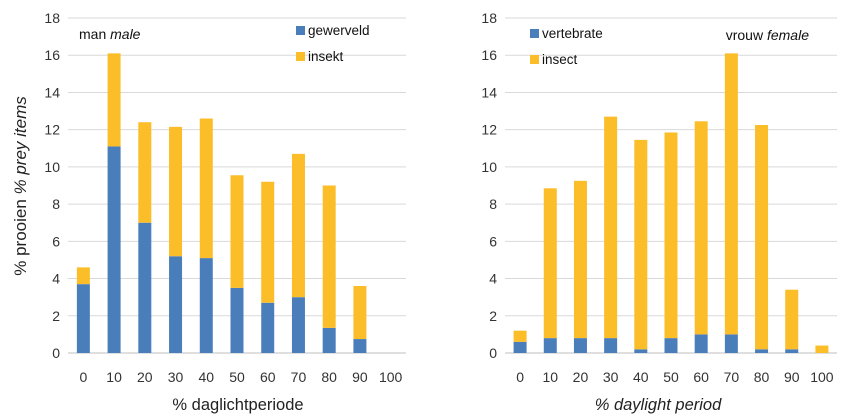  What do you see at coordinates (746, 35) in the screenshot?
I see `panel-title-nl: vrouw` at bounding box center [746, 35].